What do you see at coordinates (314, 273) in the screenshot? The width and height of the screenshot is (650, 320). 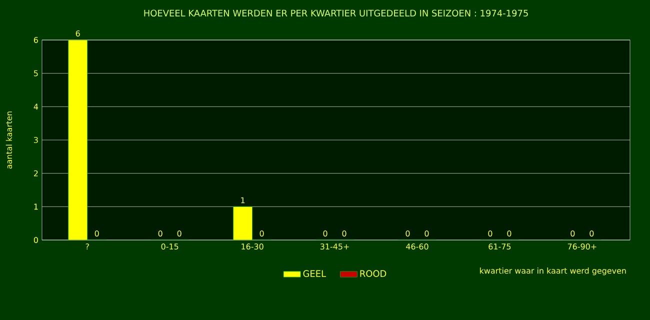 I see `legend-label: GEEL` at bounding box center [314, 273].